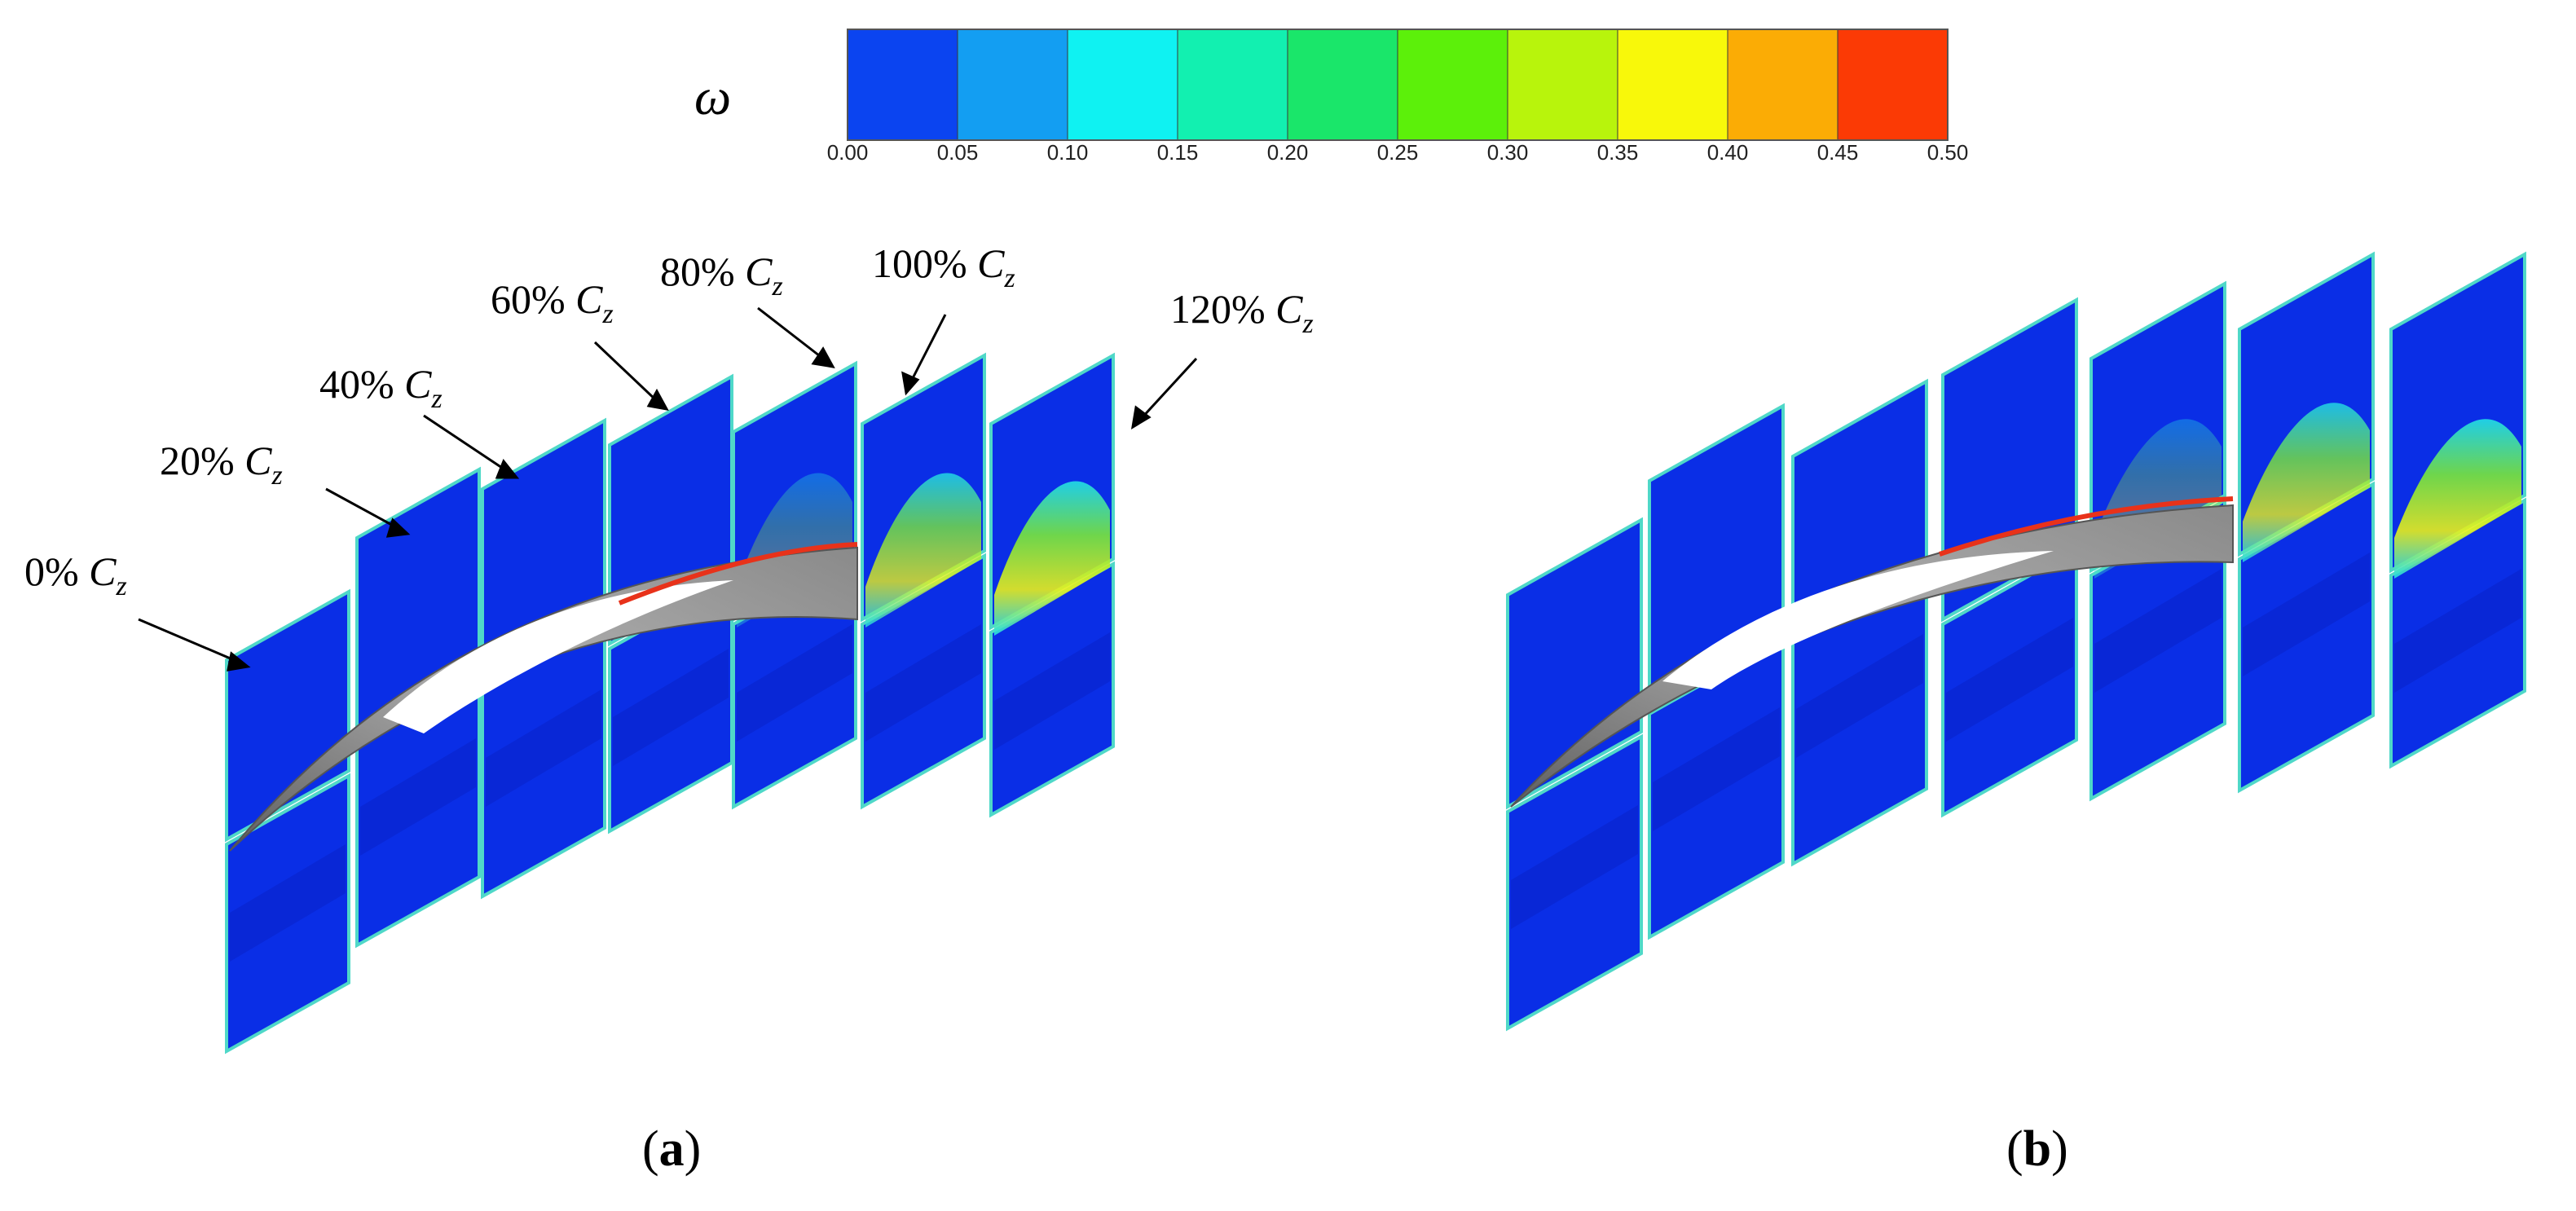 Image resolution: width=2576 pixels, height=1211 pixels. Describe the element at coordinates (958, 152) in the screenshot. I see `colorbar-tick-label: 0.05` at that location.